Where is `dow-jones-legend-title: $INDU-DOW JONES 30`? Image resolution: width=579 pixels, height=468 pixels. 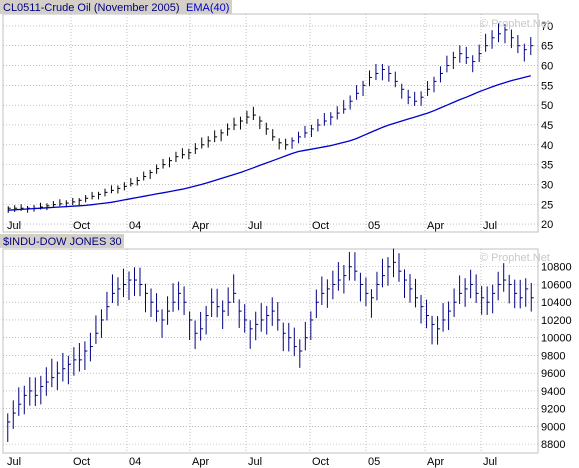
dow-jones-legend-title: $INDU-DOW JONES 30 is located at coordinates (62, 242).